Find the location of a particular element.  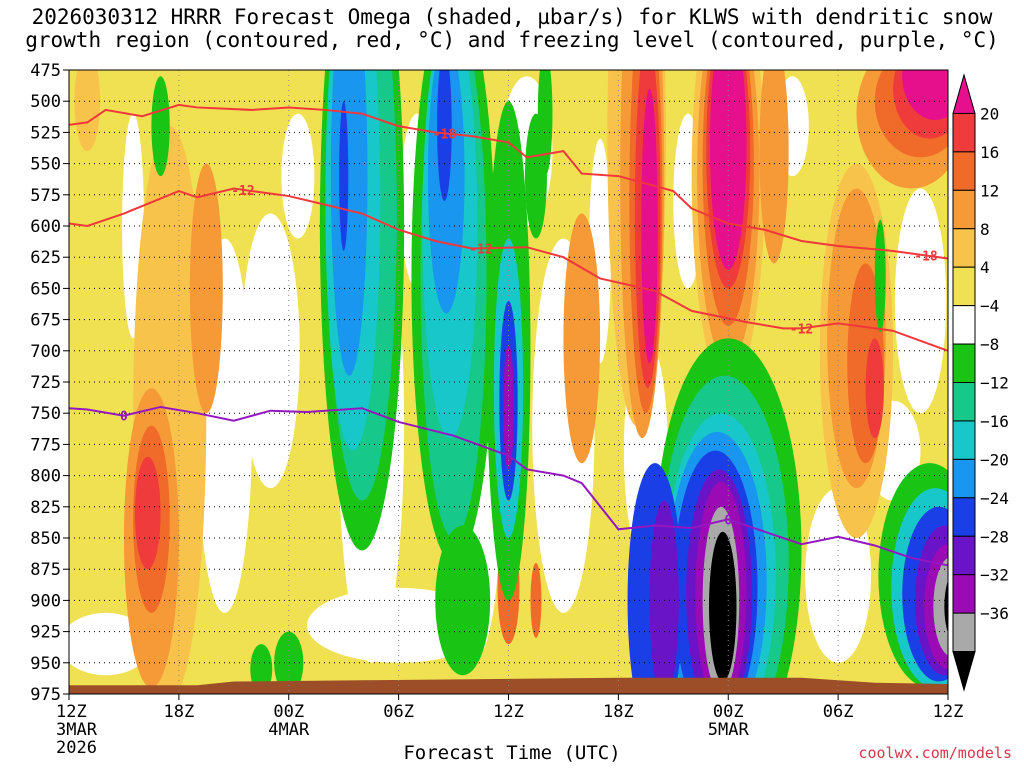

colorbar-label: −12 is located at coordinates (994, 383).